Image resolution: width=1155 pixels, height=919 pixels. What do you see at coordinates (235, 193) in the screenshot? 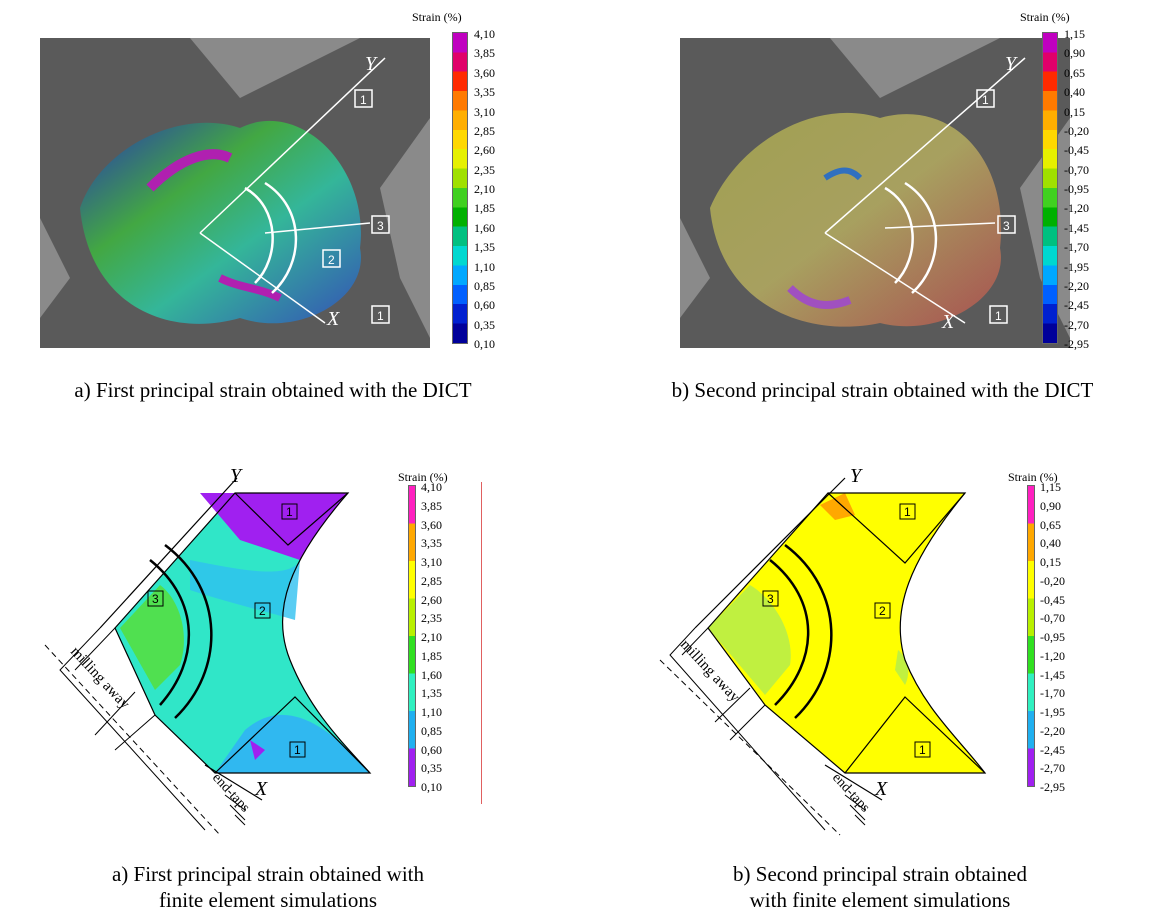
I see `dict-a-image: Y X 1 3 2 1` at bounding box center [235, 193].